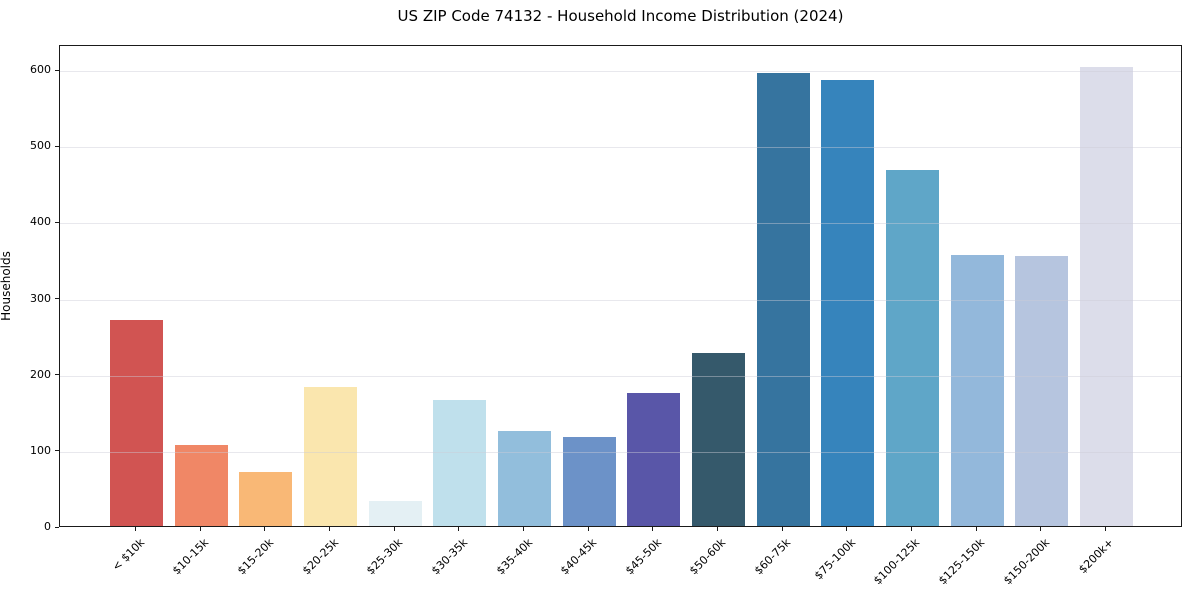 This screenshot has width=1189, height=590. I want to click on x-tick-label: $60-75k, so click(773, 557).